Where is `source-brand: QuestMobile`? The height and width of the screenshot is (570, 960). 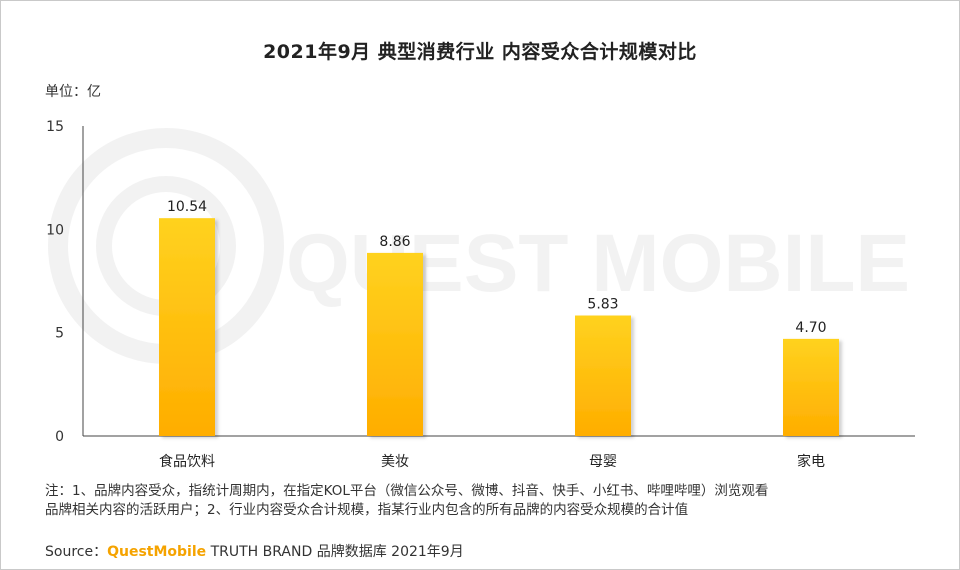 source-brand: QuestMobile is located at coordinates (157, 552).